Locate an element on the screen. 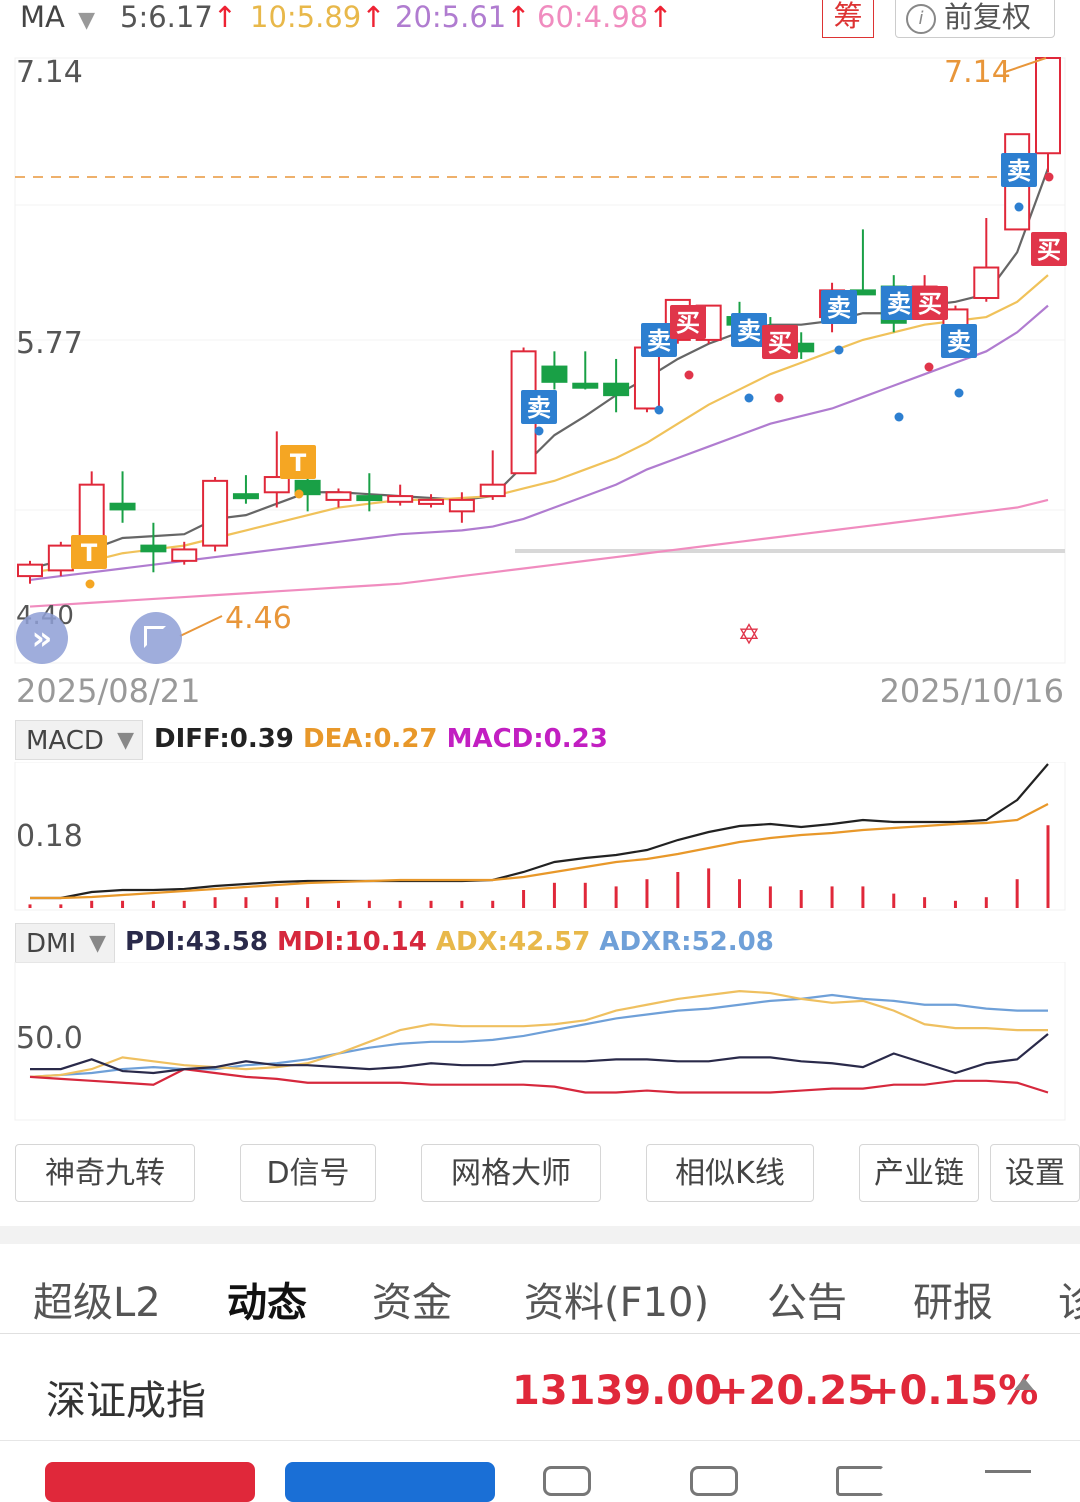  buy-signal-bg is located at coordinates (688, 322).